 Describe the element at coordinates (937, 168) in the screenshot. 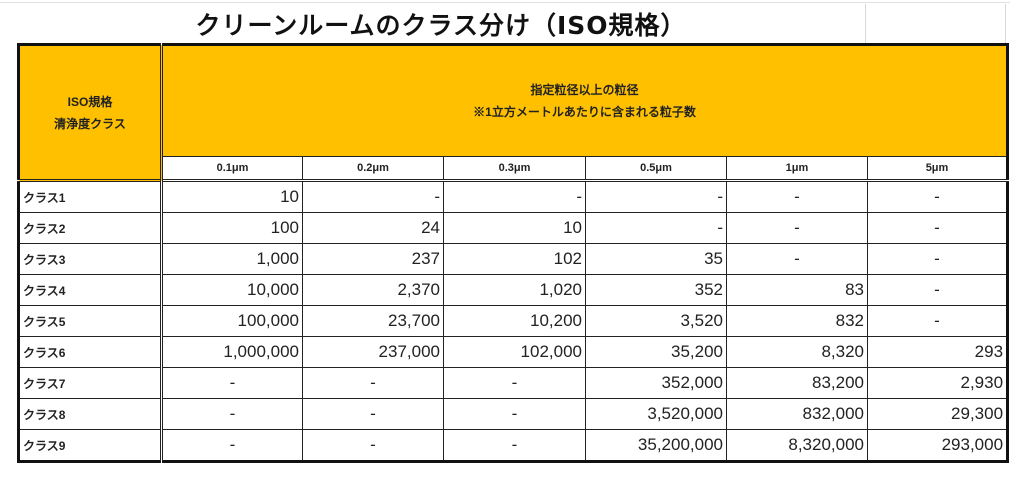

I see `unit-header-cell: 5μm` at that location.